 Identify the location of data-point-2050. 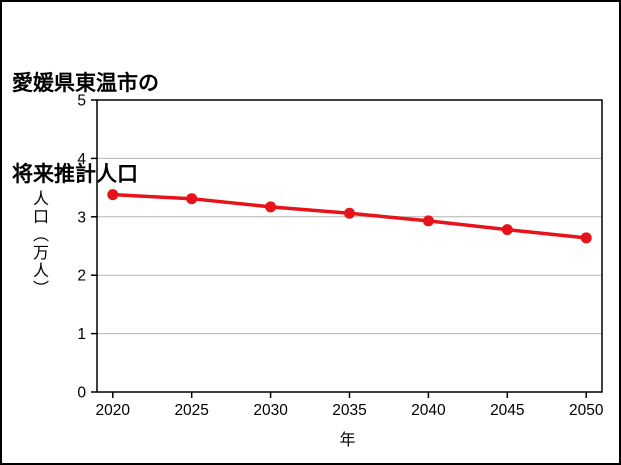
(586, 238).